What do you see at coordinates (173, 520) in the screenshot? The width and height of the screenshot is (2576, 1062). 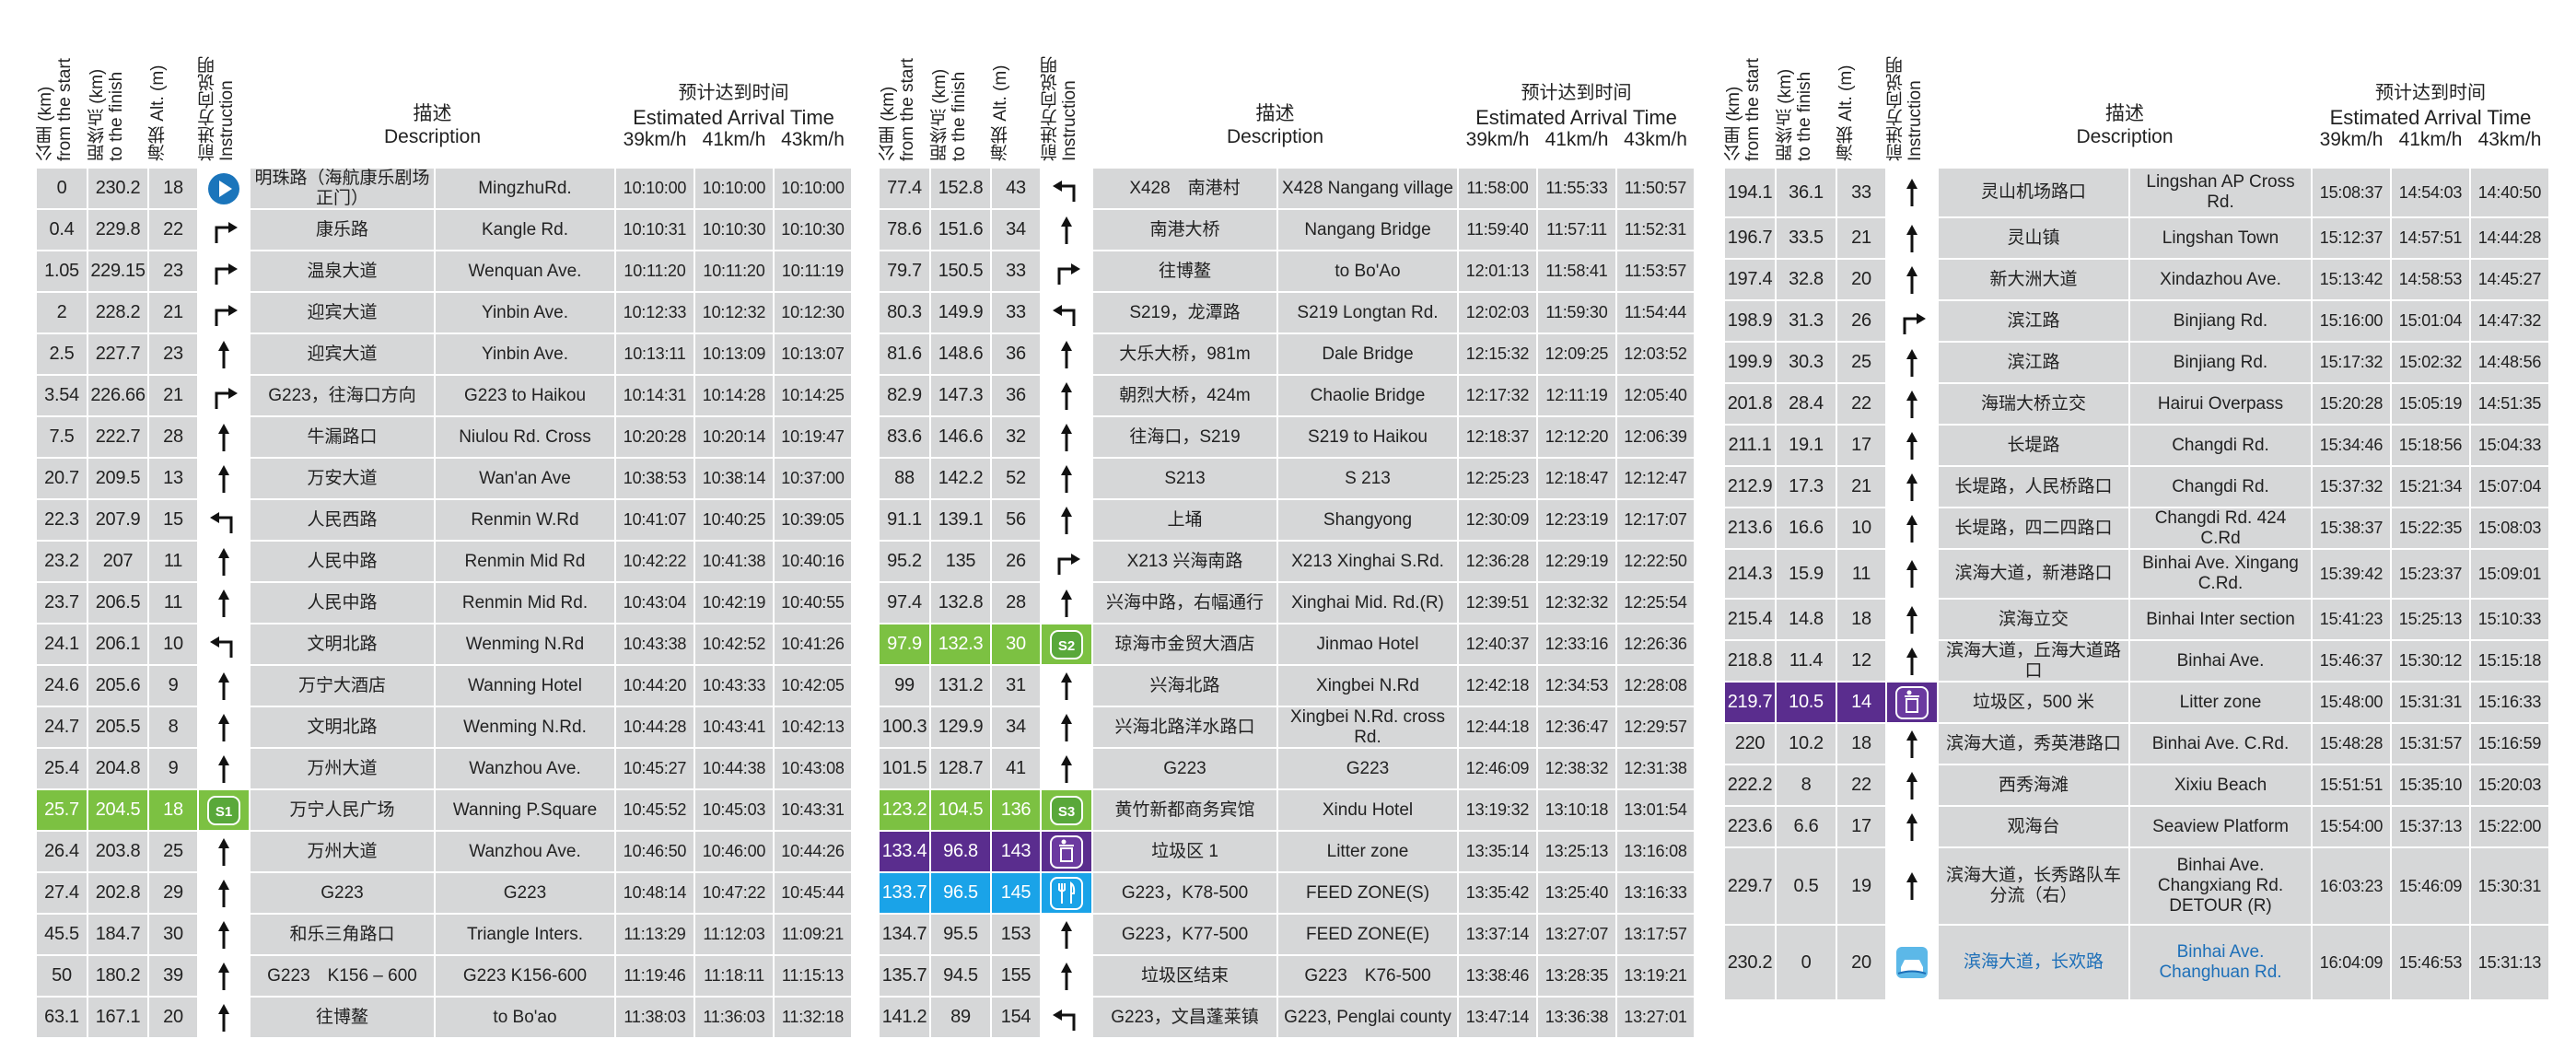 I see `alt-cell: 15` at bounding box center [173, 520].